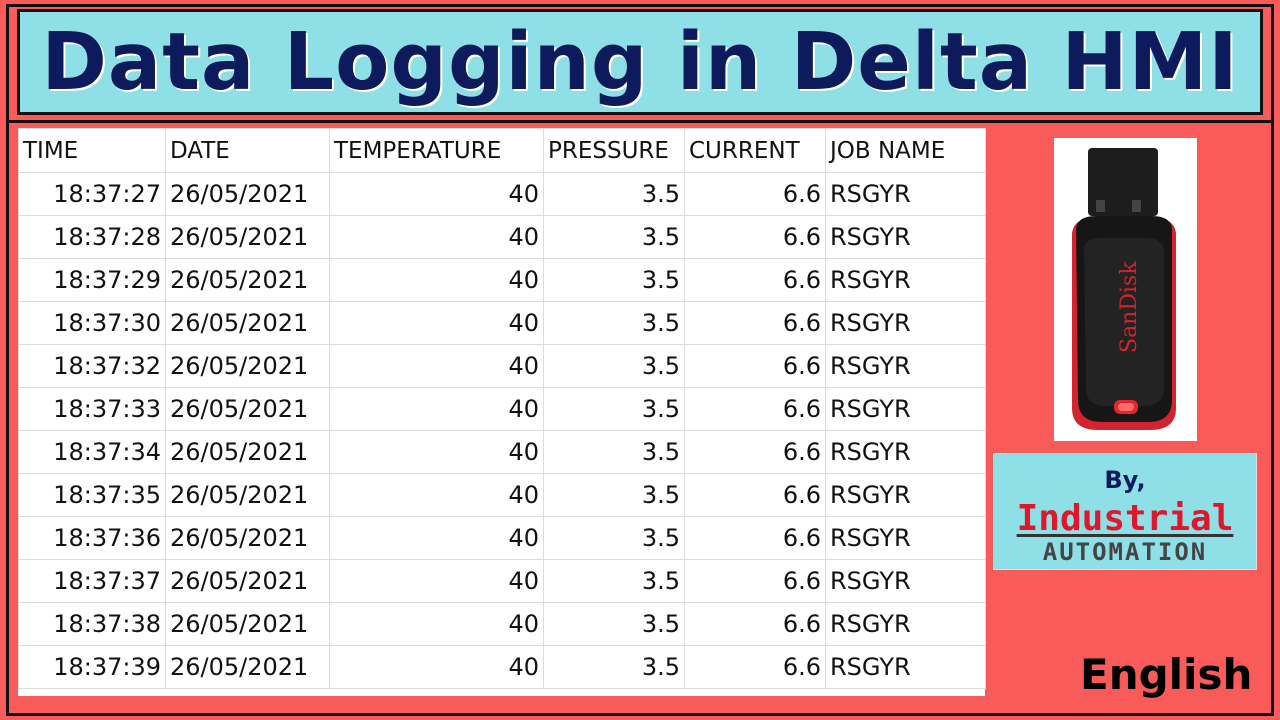 Image resolution: width=1280 pixels, height=720 pixels. I want to click on cell-time: 18:37:35, so click(92, 495).